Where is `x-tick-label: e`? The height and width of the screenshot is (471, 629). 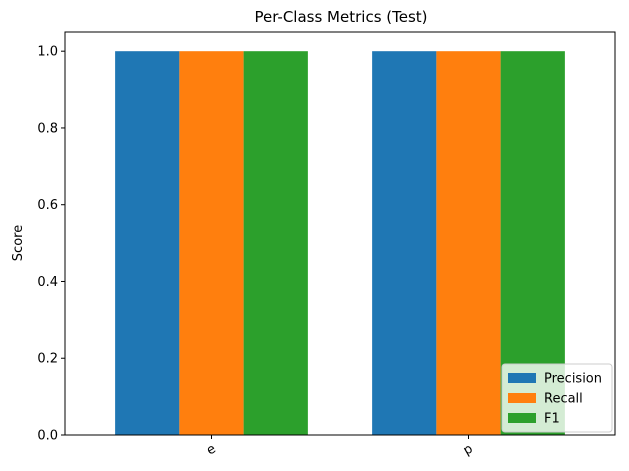
x-tick-label: e is located at coordinates (211, 449).